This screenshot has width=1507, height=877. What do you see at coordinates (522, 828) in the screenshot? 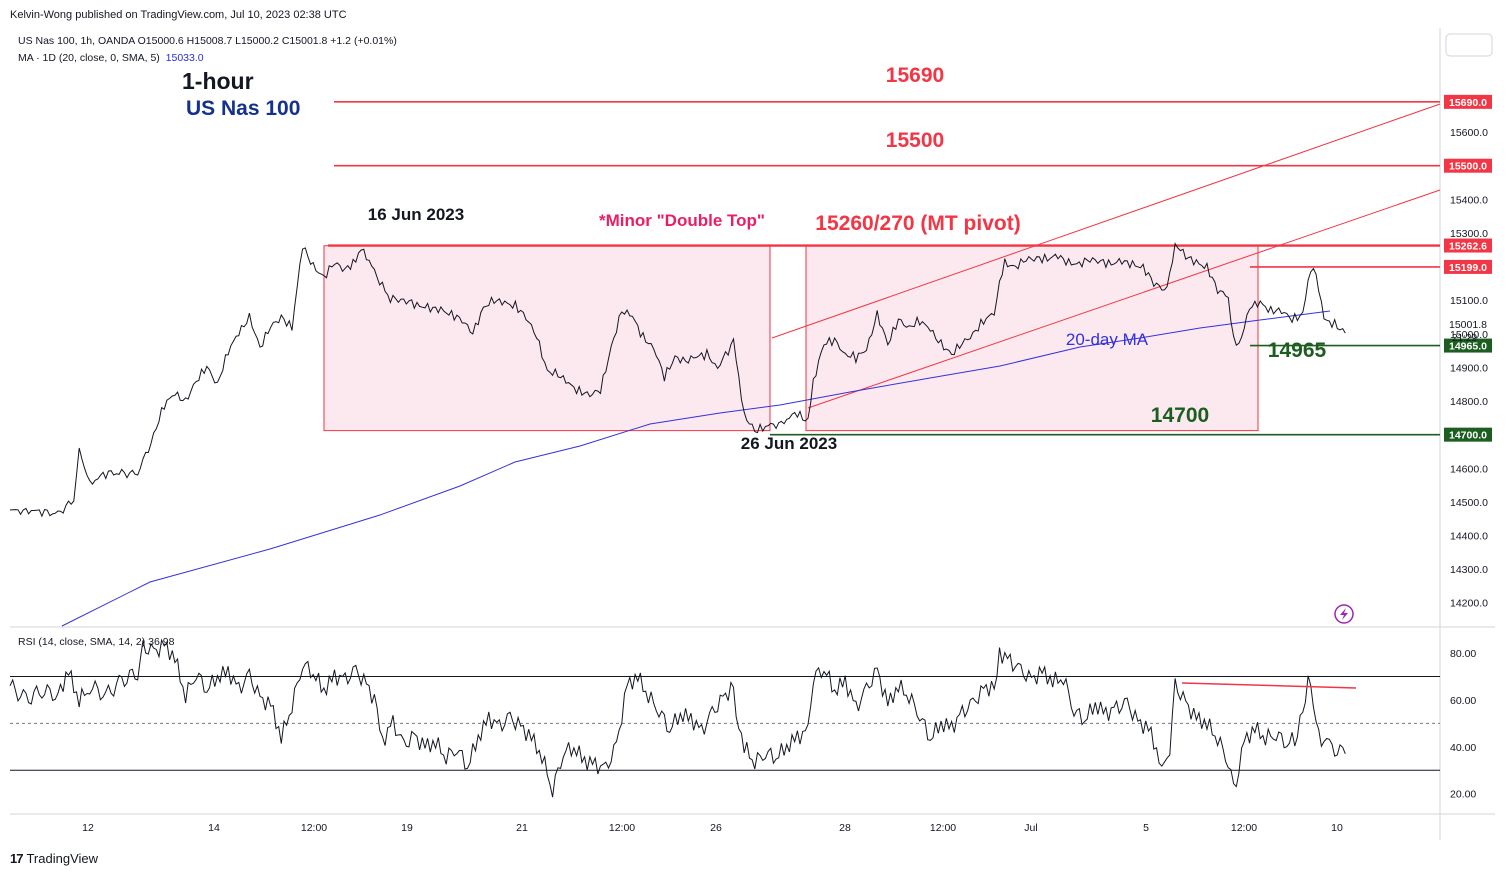
I see `time-axis-tick: 21` at bounding box center [522, 828].